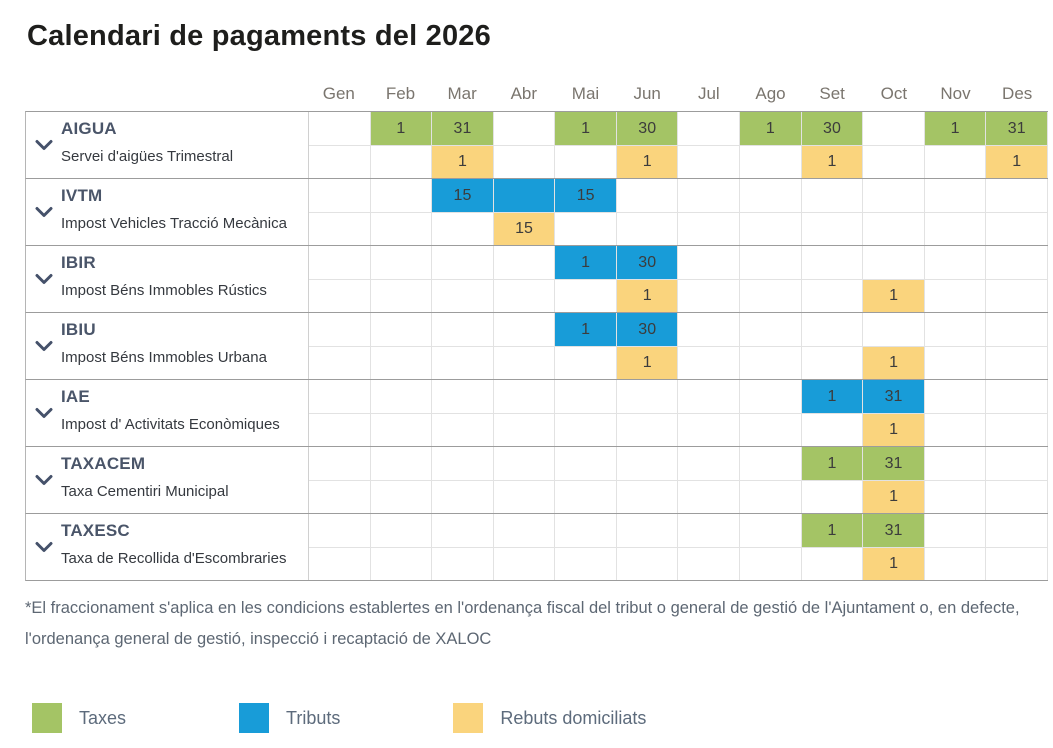 The image size is (1053, 748). What do you see at coordinates (708, 93) in the screenshot?
I see `month-header-jul: Jul` at bounding box center [708, 93].